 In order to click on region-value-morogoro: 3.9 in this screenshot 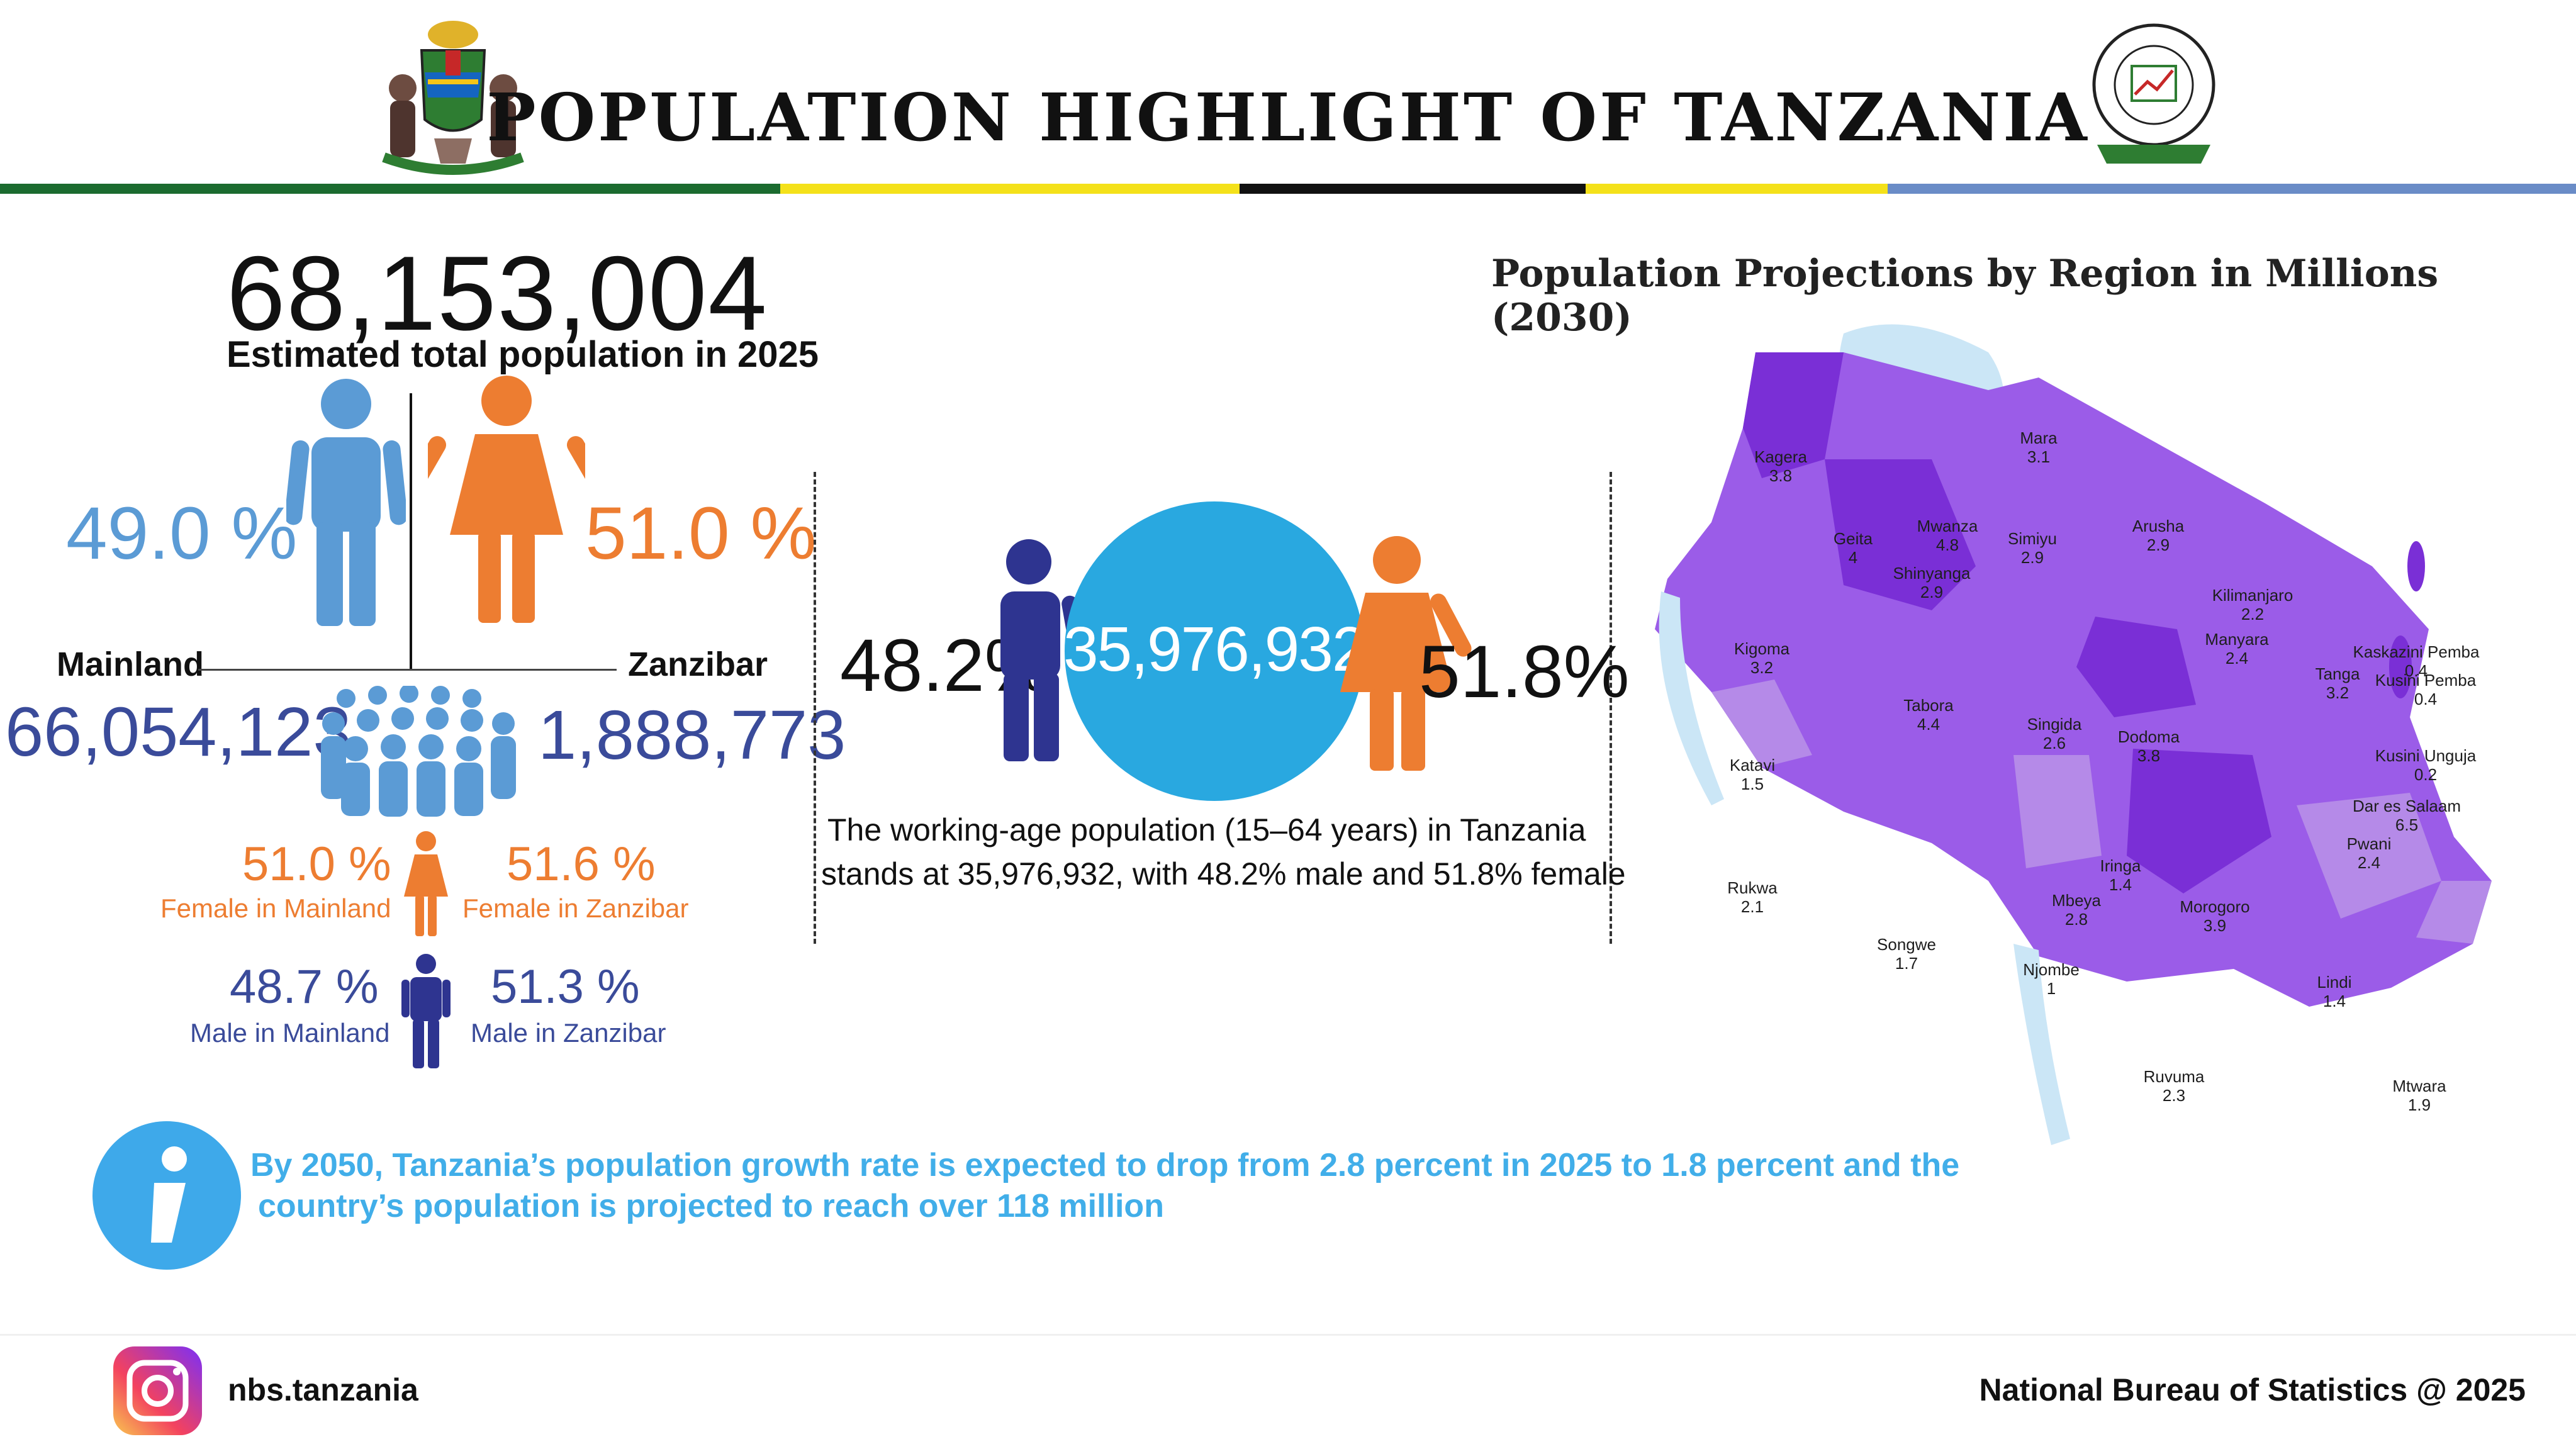, I will do `click(2215, 925)`.